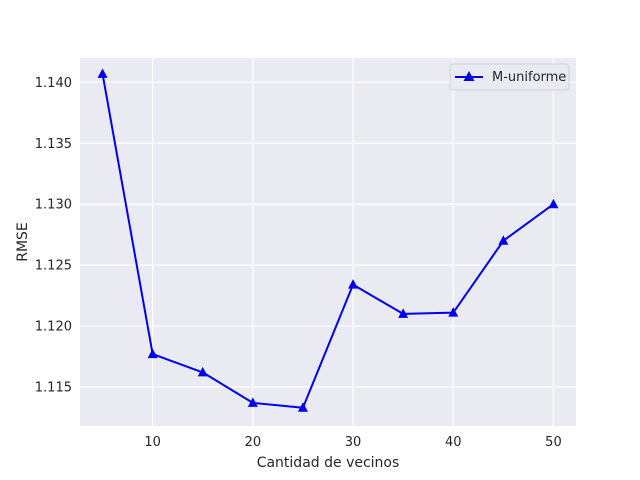 Image resolution: width=640 pixels, height=480 pixels. Describe the element at coordinates (529, 77) in the screenshot. I see `legend-entry-label: M-uniforme` at that location.